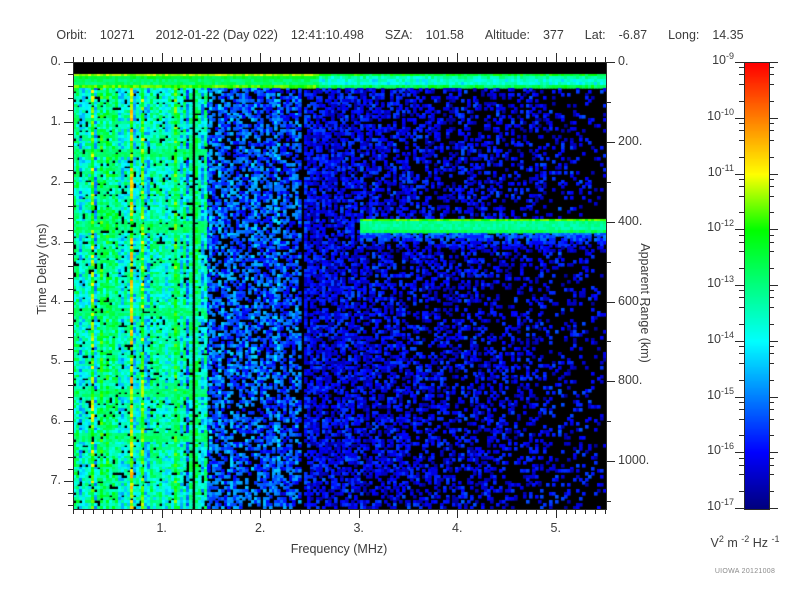  Describe the element at coordinates (68, 122) in the screenshot. I see `y-axis-left-major-tick` at that location.